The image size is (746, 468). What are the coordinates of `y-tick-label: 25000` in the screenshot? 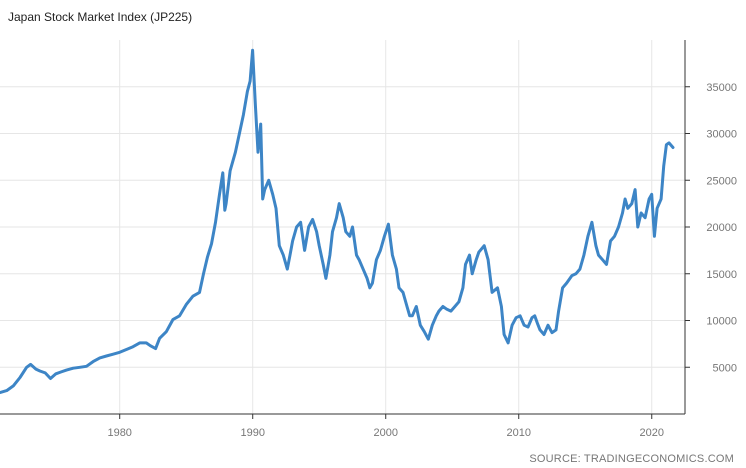 It's located at (721, 181).